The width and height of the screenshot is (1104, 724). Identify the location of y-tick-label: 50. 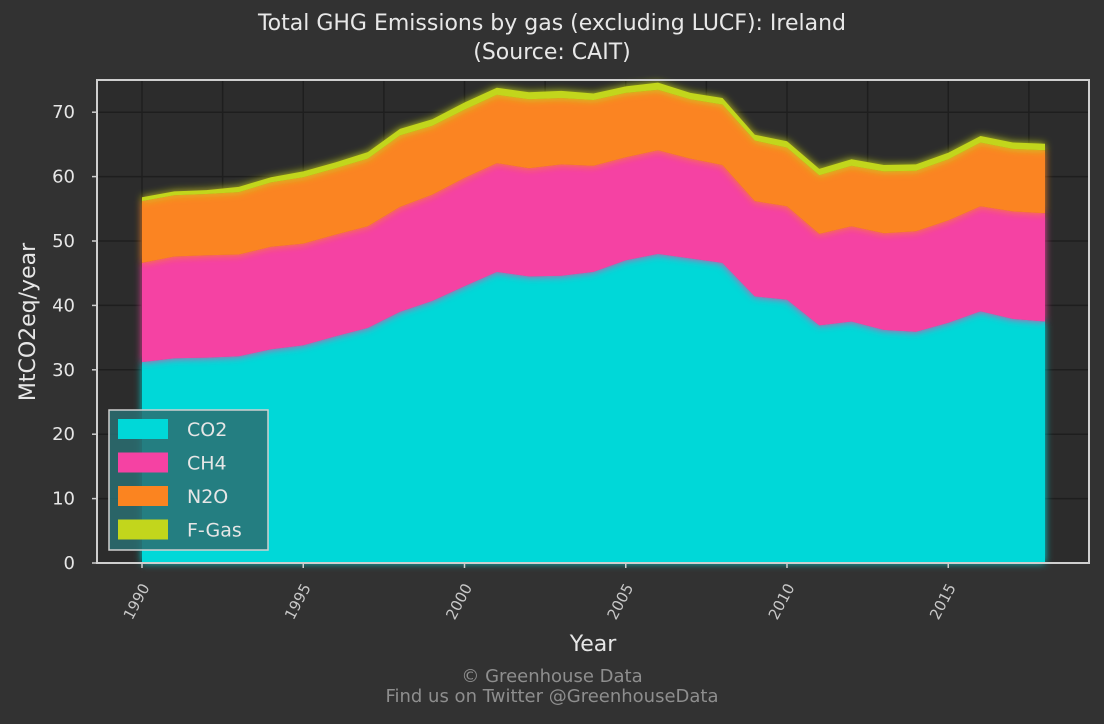
(63, 241).